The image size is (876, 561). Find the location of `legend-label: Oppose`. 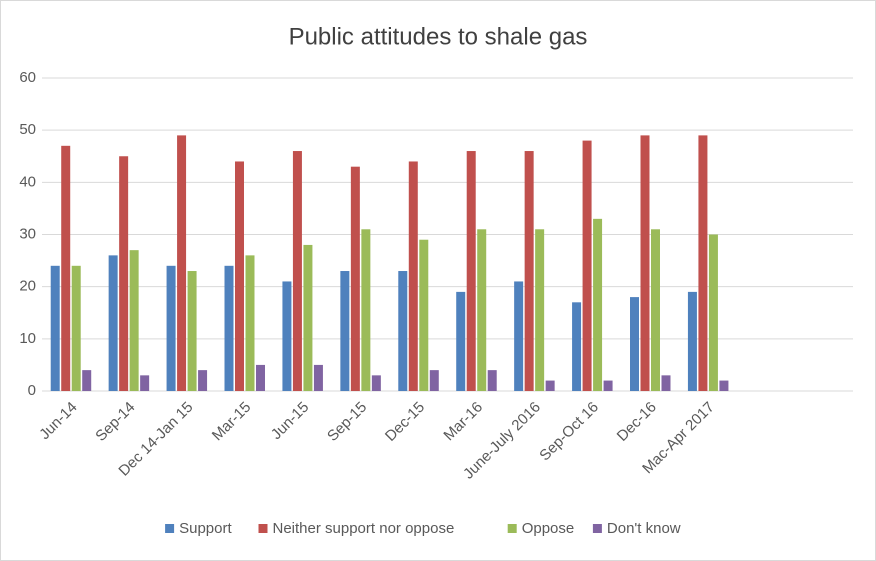

legend-label: Oppose is located at coordinates (548, 528).